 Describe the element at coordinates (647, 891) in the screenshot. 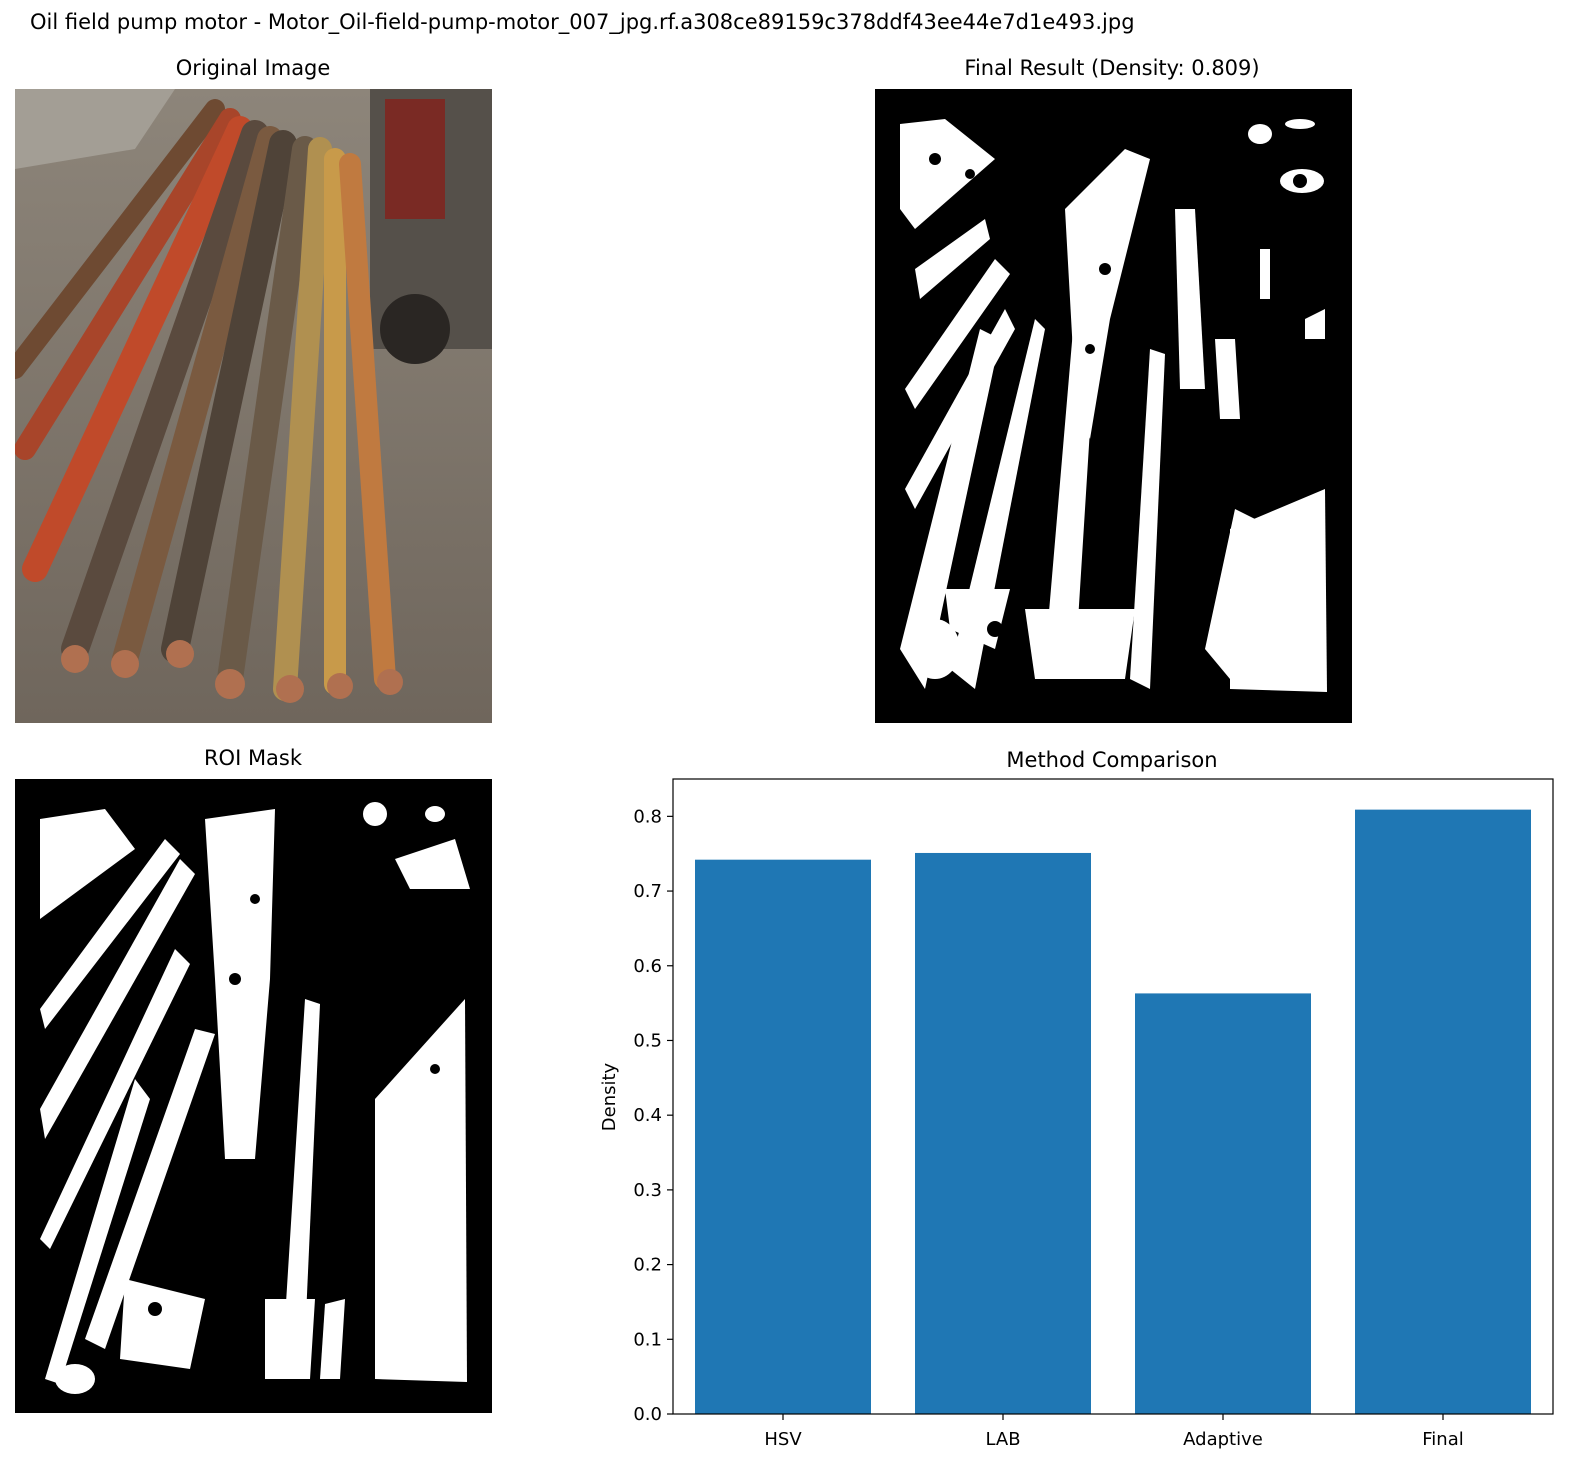

I see `y-tick-label: 0.7` at that location.